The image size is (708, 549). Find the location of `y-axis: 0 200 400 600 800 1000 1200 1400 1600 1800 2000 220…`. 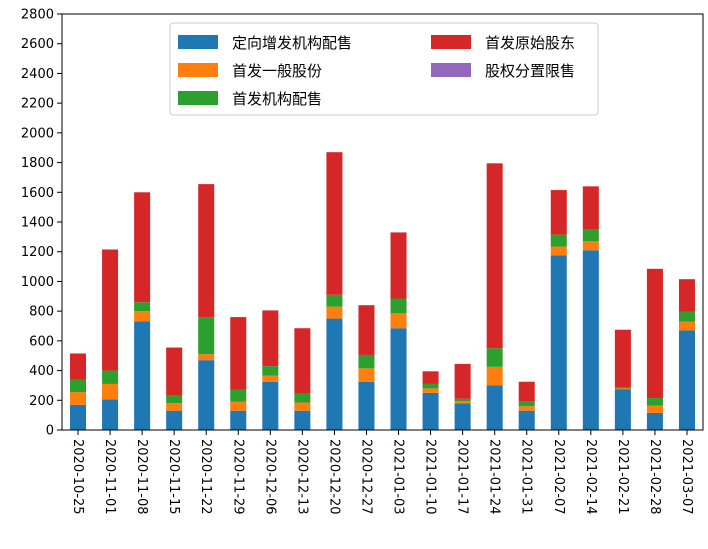

y-axis: 0 200 400 600 800 1000 1200 1400 1600 1800 2000 220… is located at coordinates (41, 223).